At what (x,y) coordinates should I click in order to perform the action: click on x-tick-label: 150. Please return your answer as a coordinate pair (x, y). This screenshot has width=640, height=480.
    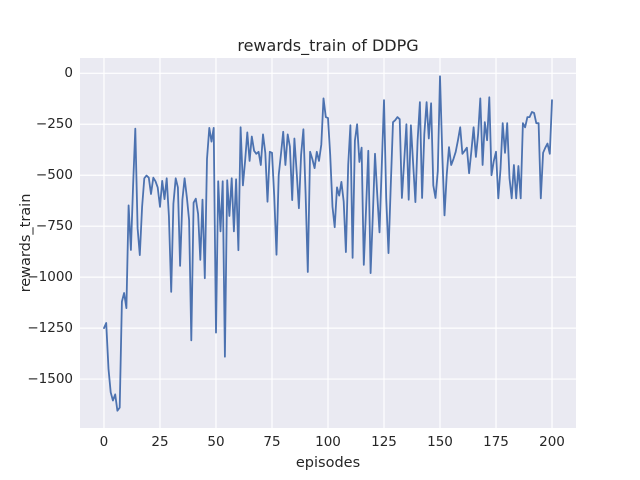
    Looking at the image, I should click on (440, 442).